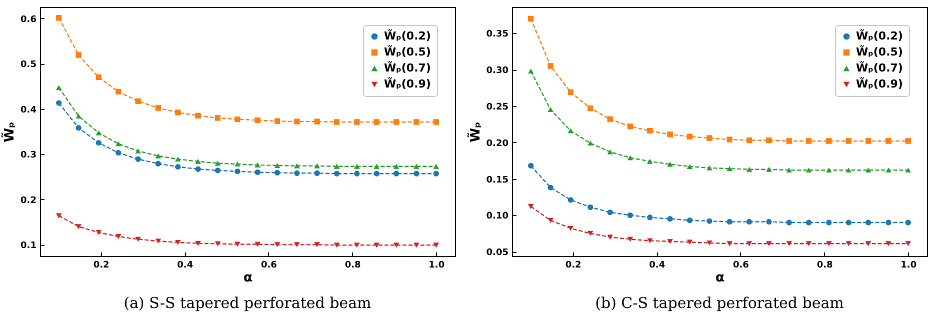 The image size is (929, 326). I want to click on y-tick-label: 0.20, so click(497, 143).